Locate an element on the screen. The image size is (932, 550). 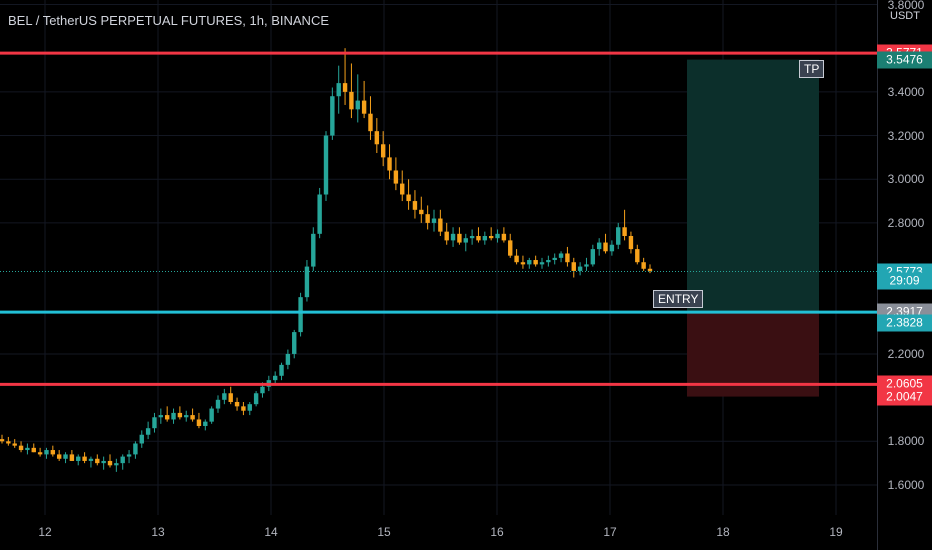
price-tick-label: 3.4000 is located at coordinates (906, 91).